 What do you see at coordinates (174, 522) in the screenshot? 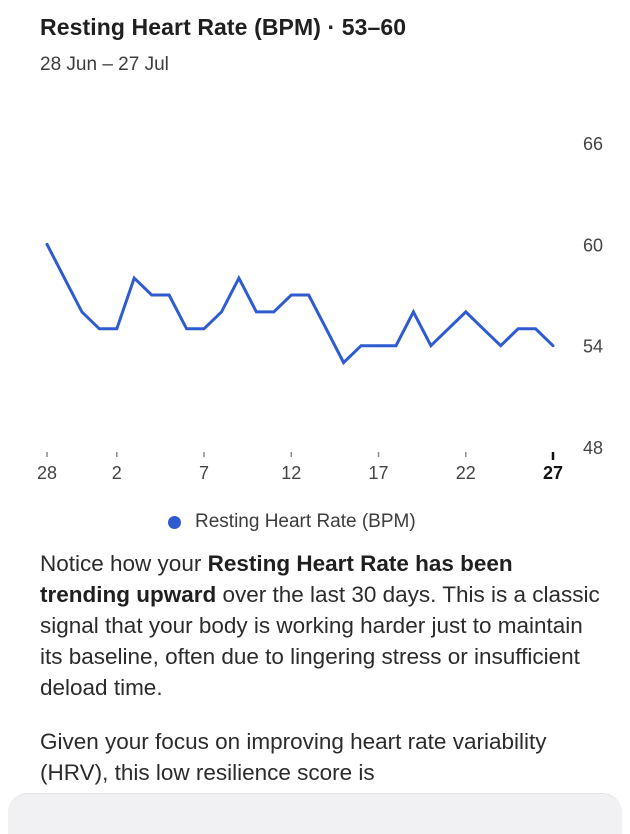
I see `legend-swatch` at bounding box center [174, 522].